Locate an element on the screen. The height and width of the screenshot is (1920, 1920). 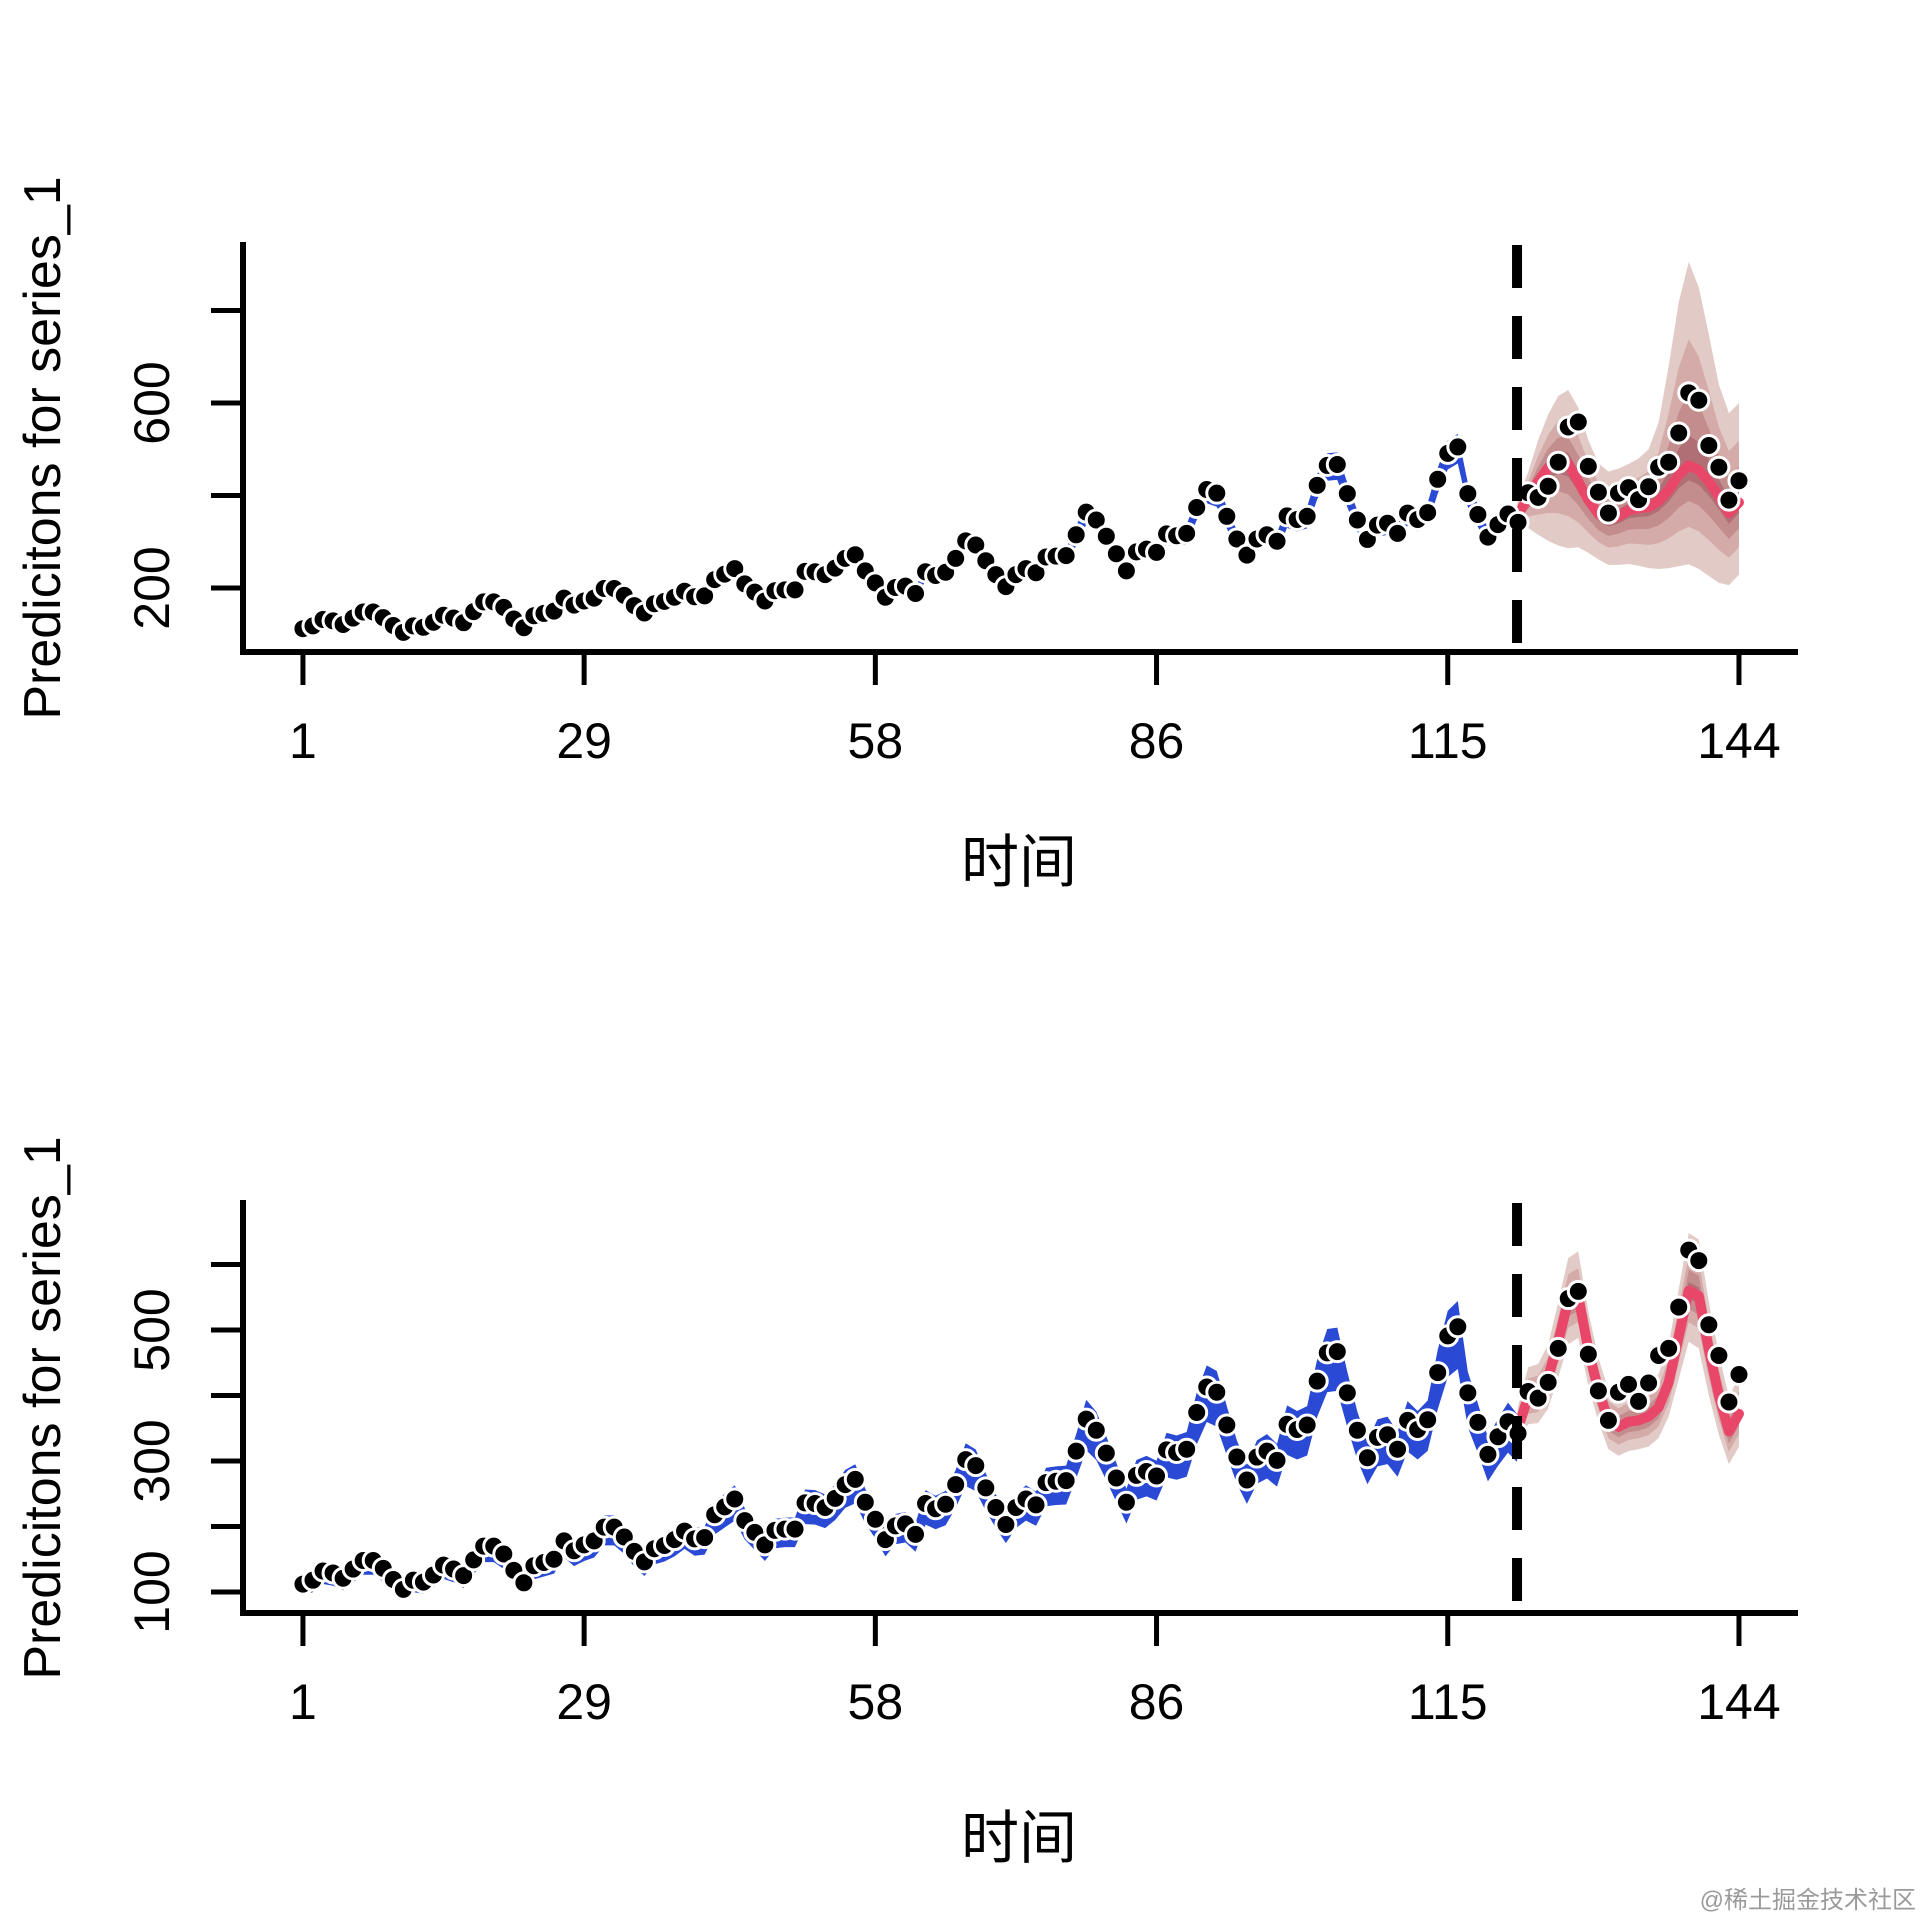
top-x-axis-title: 时间 is located at coordinates (1019, 862).